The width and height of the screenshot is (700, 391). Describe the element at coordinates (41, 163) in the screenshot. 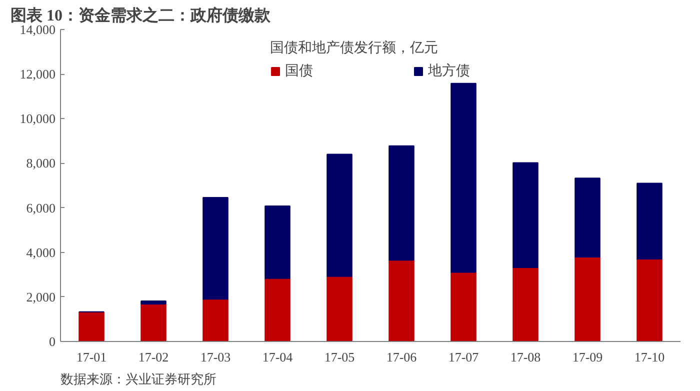

I see `y-tick-label: 8,000` at that location.